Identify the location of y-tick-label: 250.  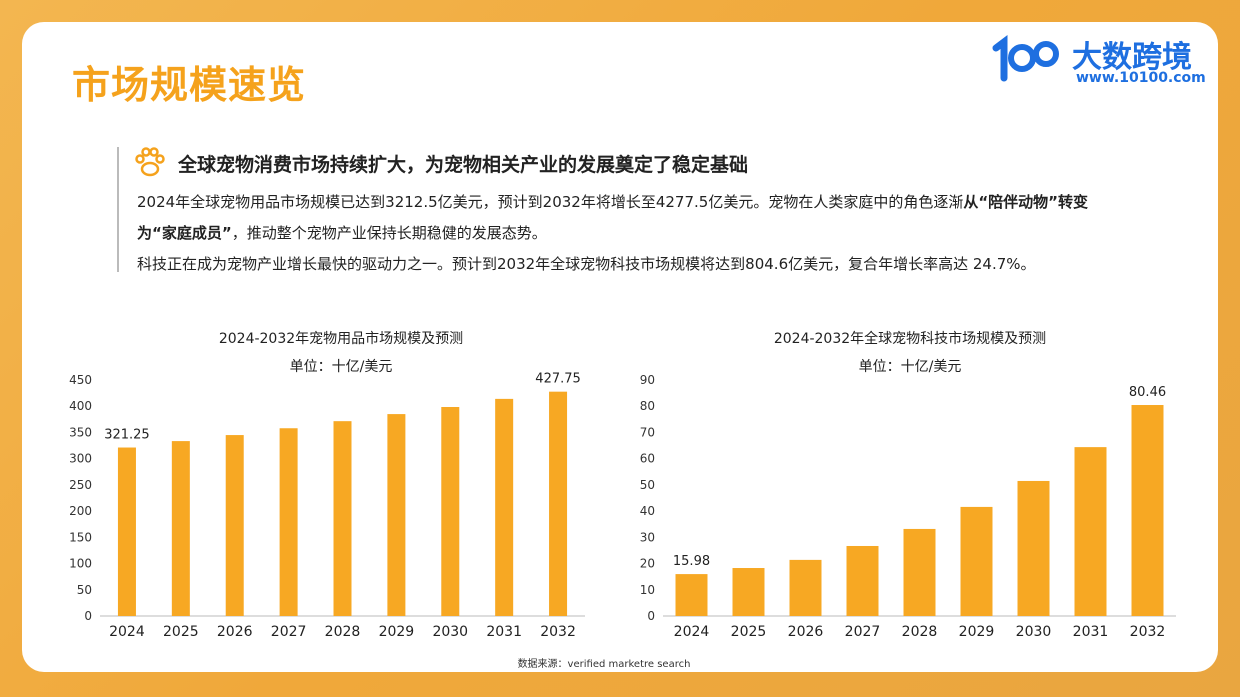
(80, 485).